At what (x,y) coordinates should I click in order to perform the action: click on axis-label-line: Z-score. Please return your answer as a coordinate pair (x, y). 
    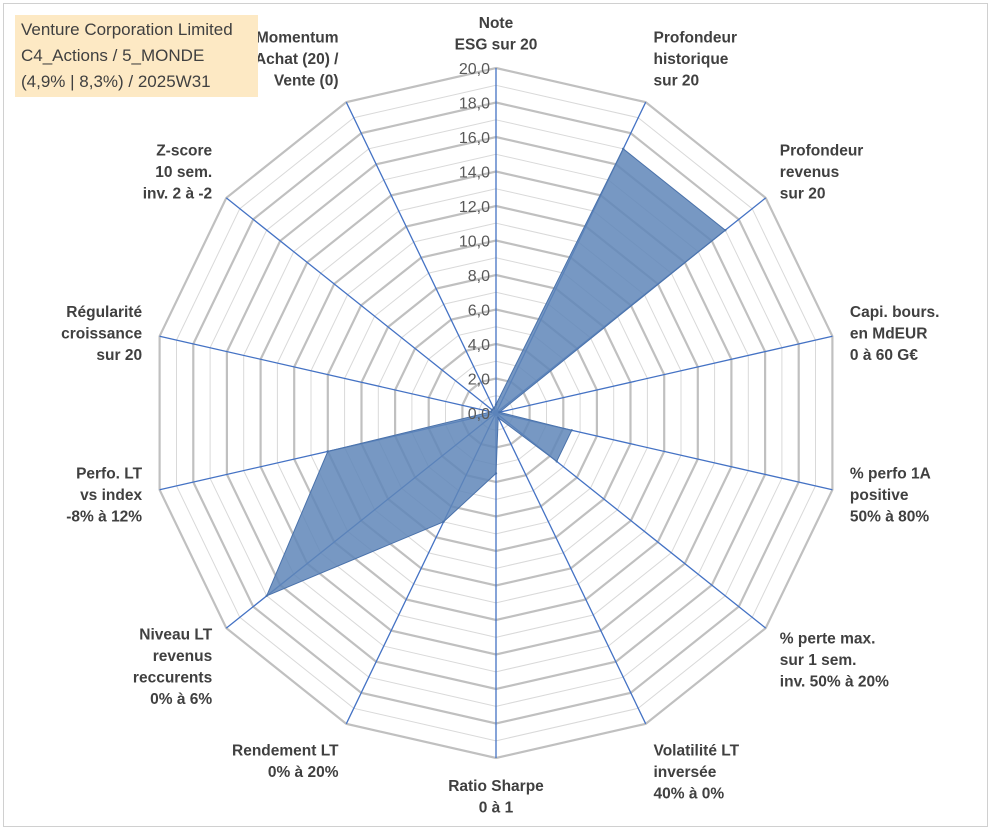
    Looking at the image, I should click on (184, 151).